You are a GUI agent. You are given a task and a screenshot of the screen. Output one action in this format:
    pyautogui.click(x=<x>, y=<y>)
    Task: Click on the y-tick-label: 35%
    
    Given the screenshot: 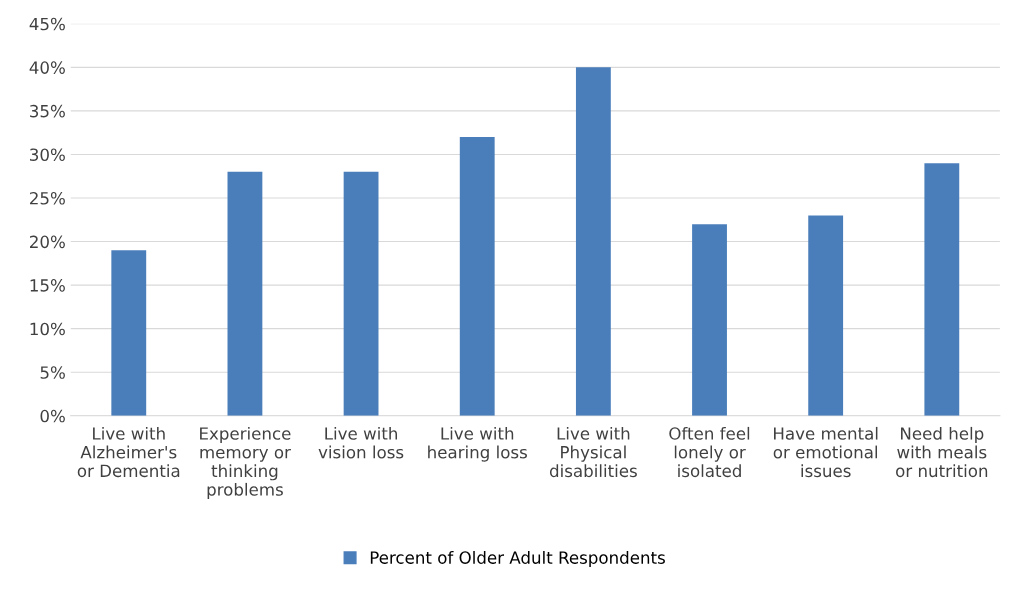 What is the action you would take?
    pyautogui.click(x=47, y=111)
    